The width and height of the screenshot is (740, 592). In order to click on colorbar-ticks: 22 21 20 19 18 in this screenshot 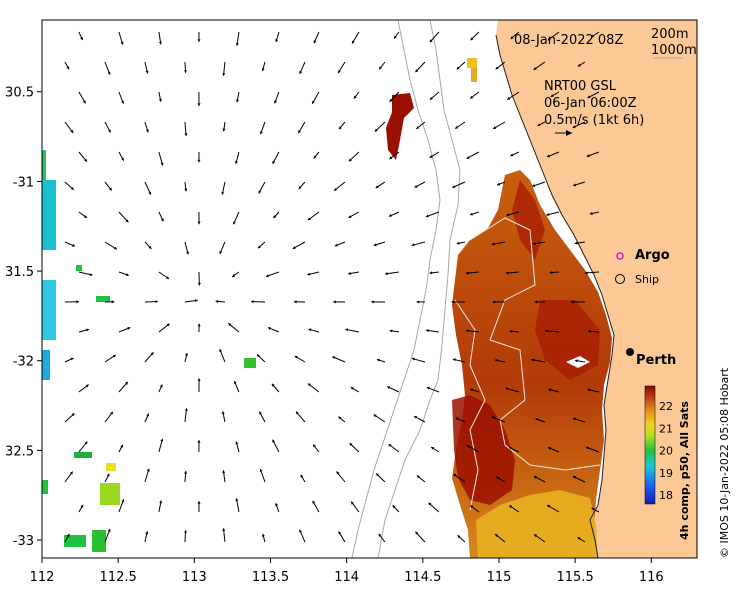, I will do `click(666, 451)`.